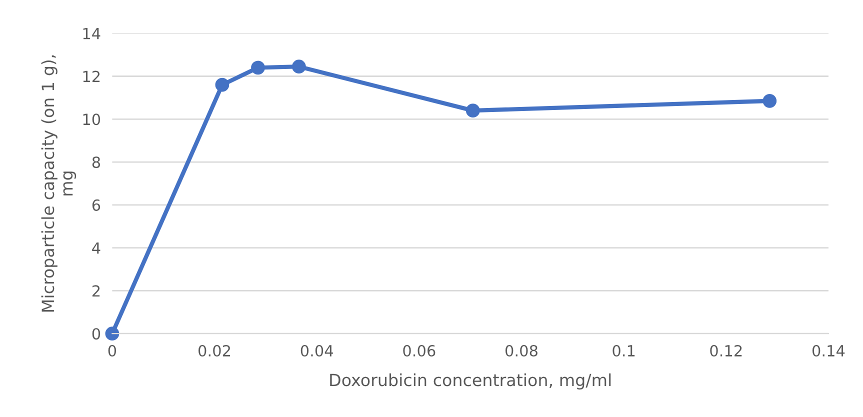 The height and width of the screenshot is (417, 863). I want to click on y-tick-label: 10, so click(91, 120).